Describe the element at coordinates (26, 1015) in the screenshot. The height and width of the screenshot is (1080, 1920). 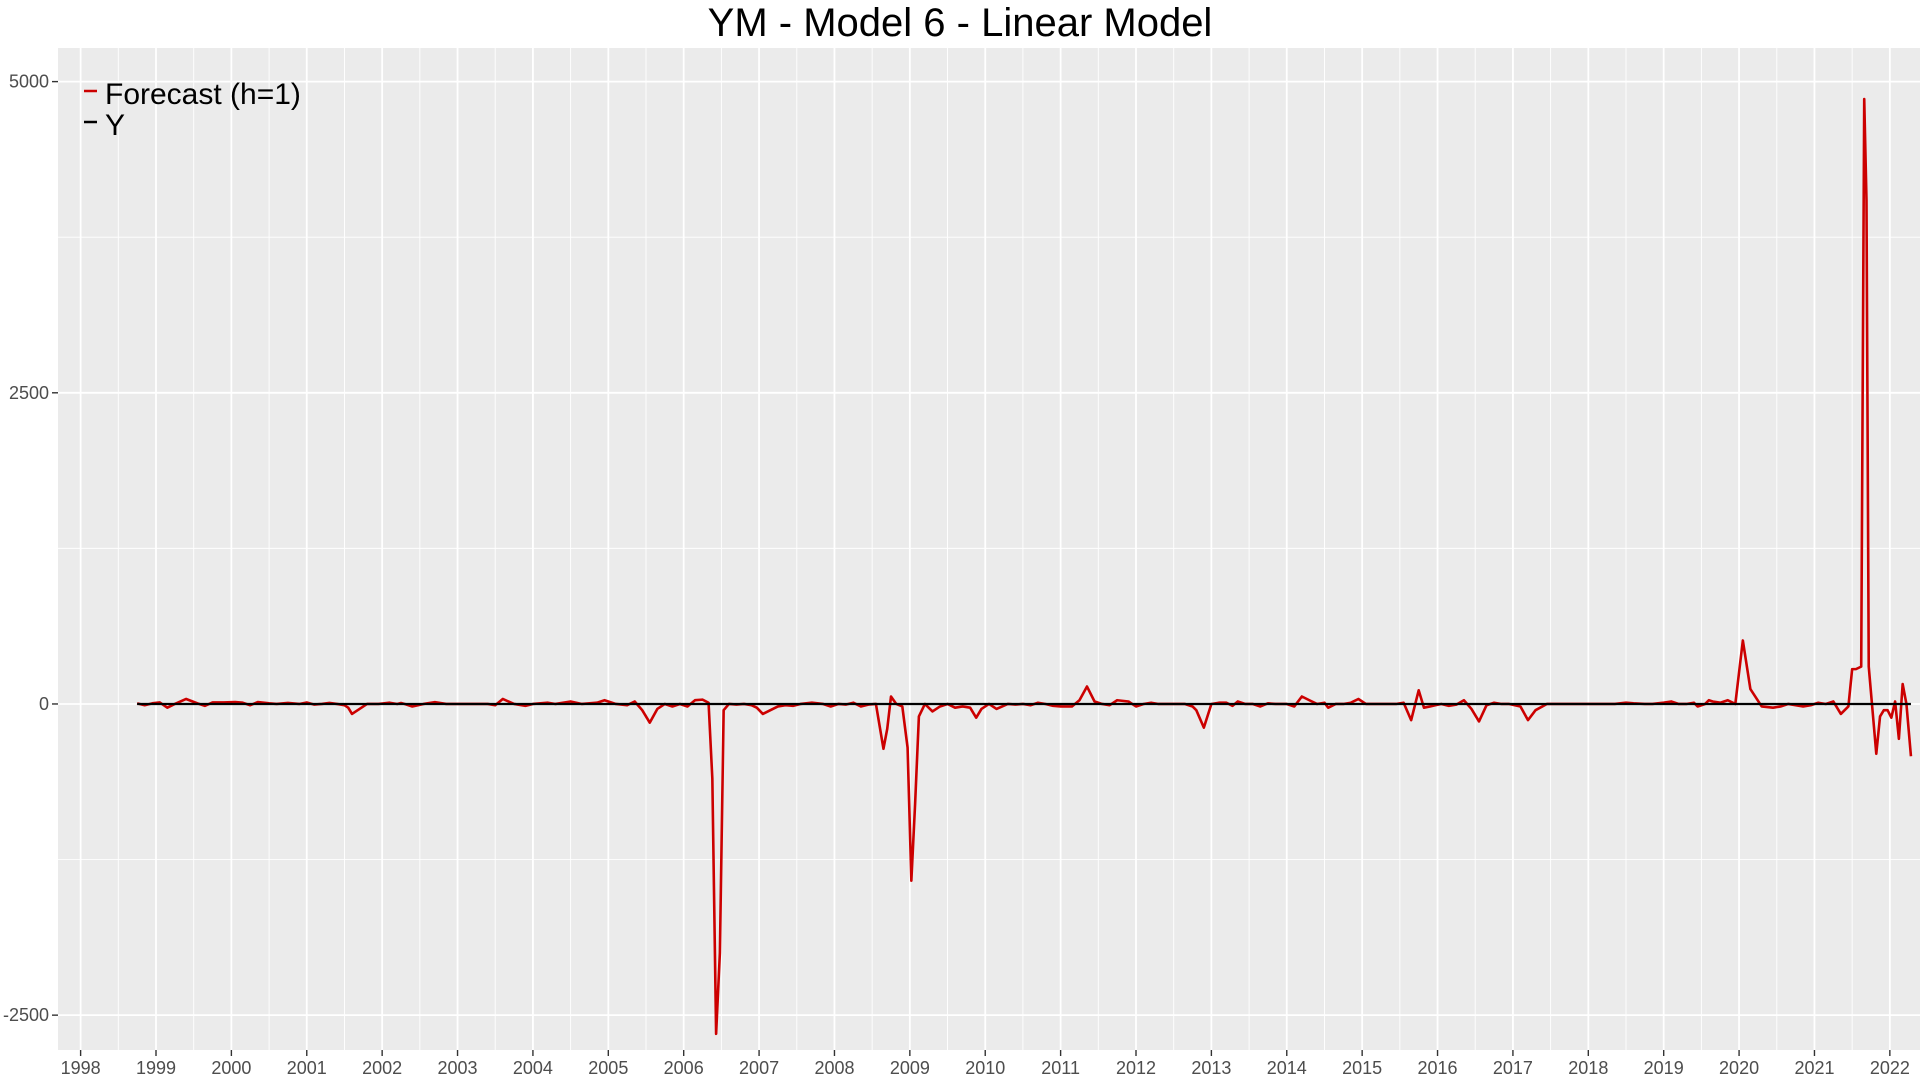
I see `y-tick-label: -2500` at that location.